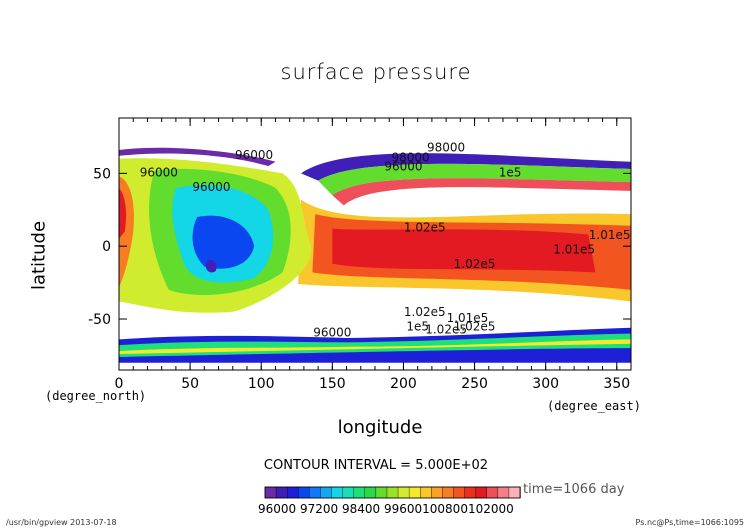 The height and width of the screenshot is (532, 752). What do you see at coordinates (376, 72) in the screenshot?
I see `chart-title: surface pressure` at bounding box center [376, 72].